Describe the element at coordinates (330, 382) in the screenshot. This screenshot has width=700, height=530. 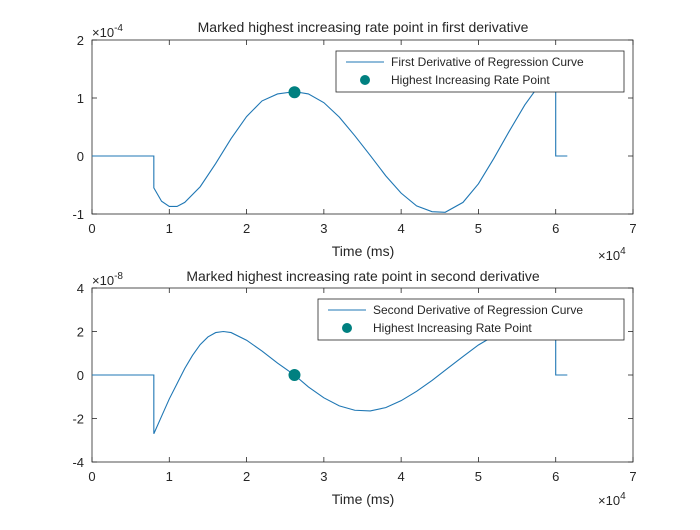
I see `series-line` at that location.